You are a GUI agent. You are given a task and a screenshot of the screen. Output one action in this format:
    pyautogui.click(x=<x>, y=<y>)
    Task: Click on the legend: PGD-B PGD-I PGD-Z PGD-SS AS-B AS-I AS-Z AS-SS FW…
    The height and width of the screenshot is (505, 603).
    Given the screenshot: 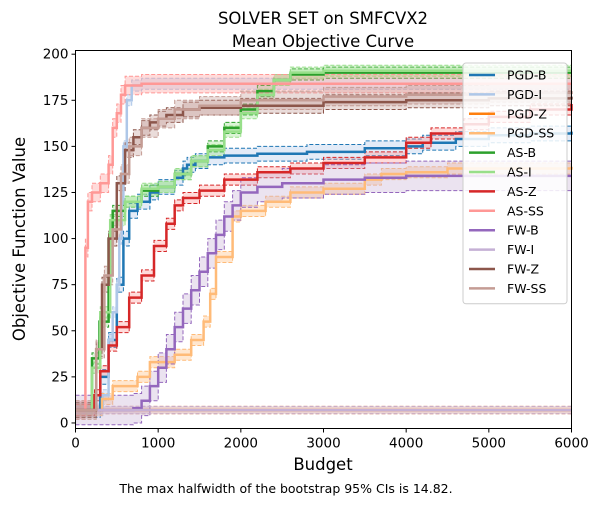 What is the action you would take?
    pyautogui.click(x=515, y=183)
    